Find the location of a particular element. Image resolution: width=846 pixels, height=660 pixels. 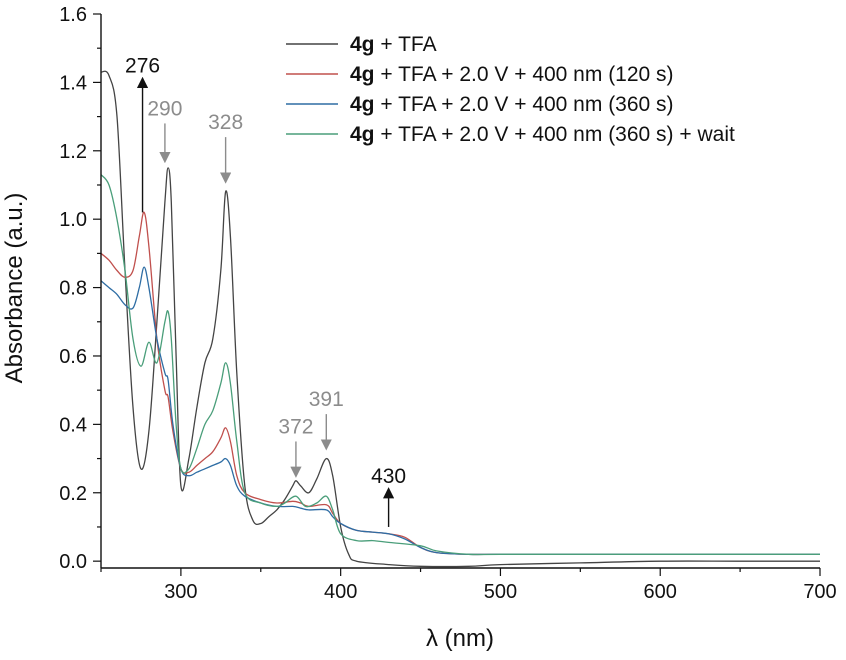

annotation-label-328: 328 is located at coordinates (225, 122).